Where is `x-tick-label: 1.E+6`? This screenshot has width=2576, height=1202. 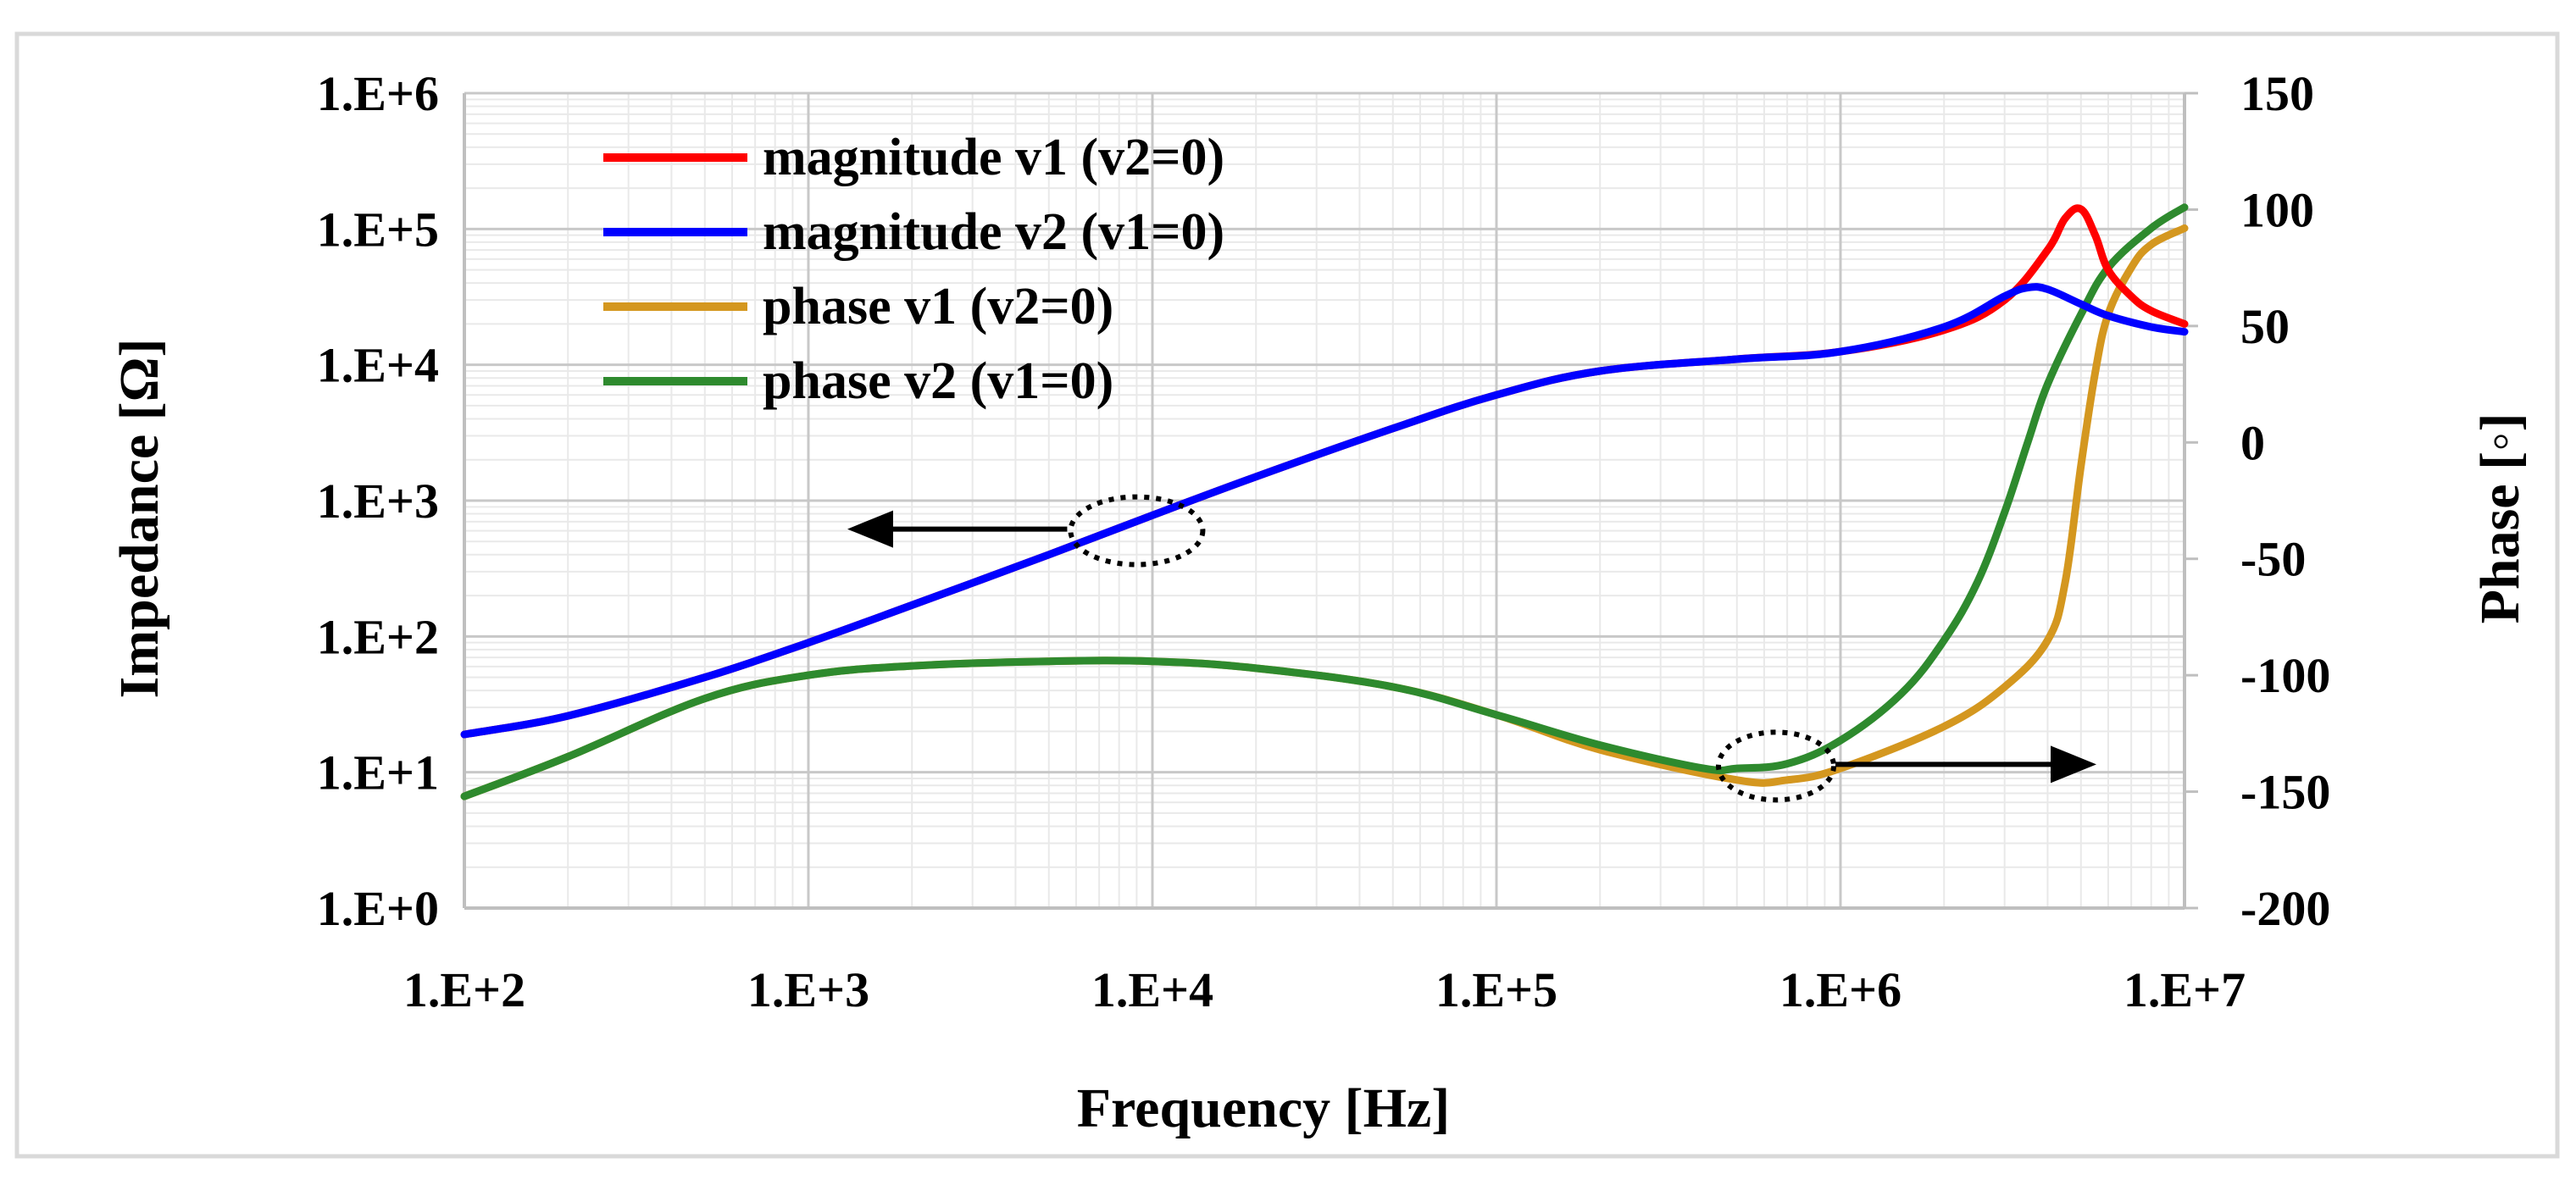 x-tick-label: 1.E+6 is located at coordinates (1840, 989).